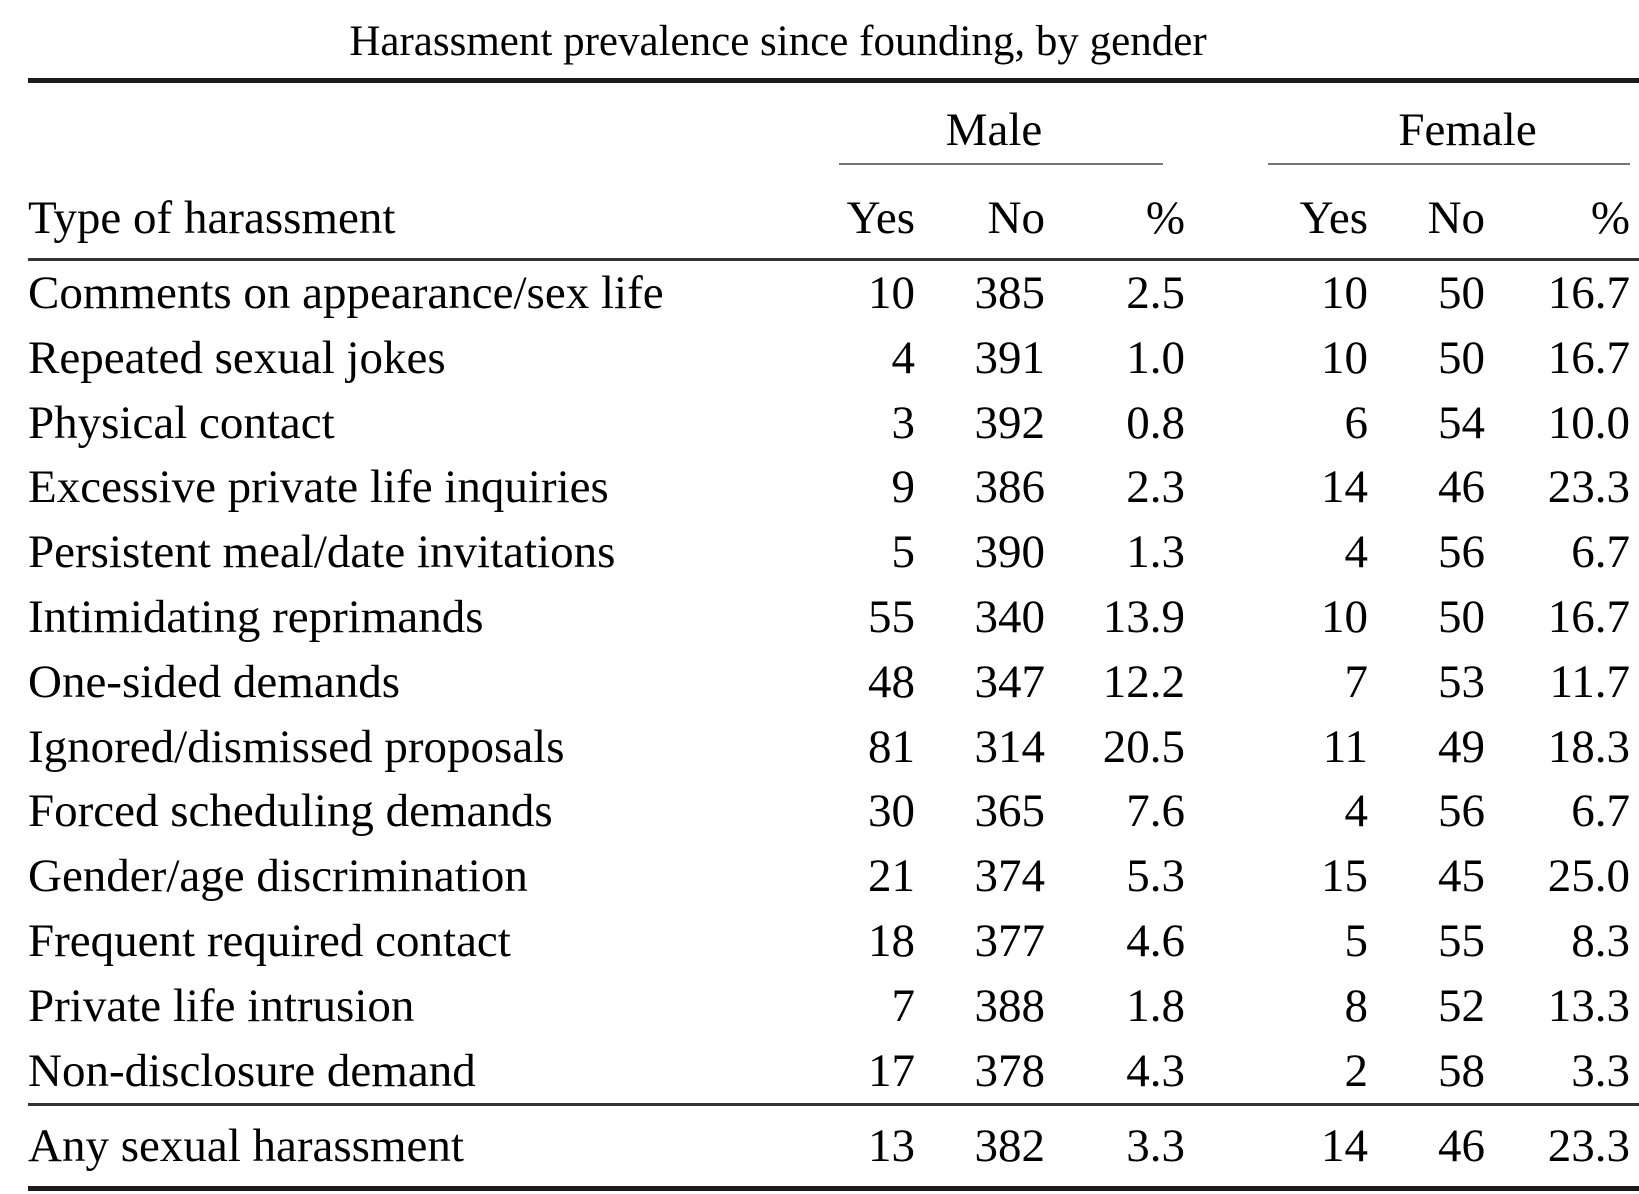 This screenshot has width=1639, height=1194. What do you see at coordinates (891, 293) in the screenshot?
I see `cell-male-yes: 10` at bounding box center [891, 293].